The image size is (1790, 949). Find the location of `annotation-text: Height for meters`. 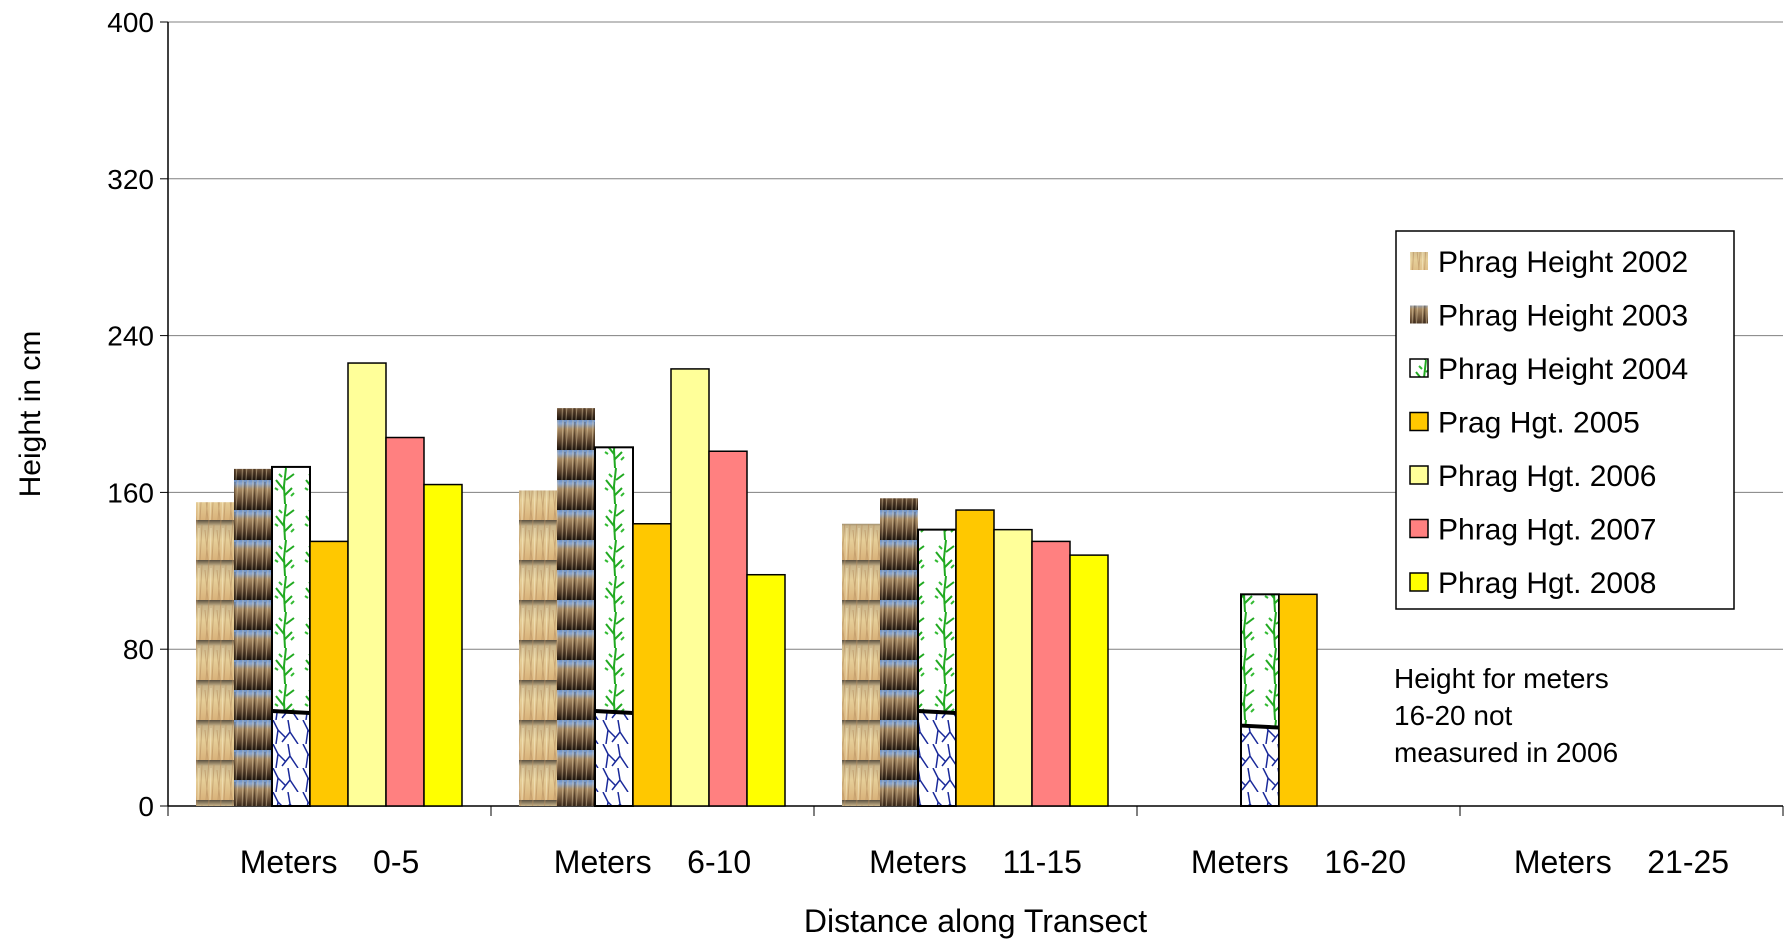

annotation-text: Height for meters is located at coordinates (1501, 678).